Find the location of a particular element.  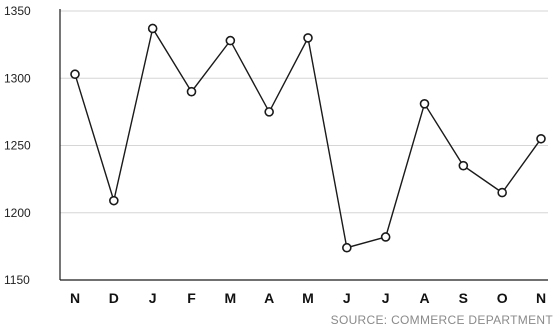

y-tick-label: 1350 is located at coordinates (17, 11).